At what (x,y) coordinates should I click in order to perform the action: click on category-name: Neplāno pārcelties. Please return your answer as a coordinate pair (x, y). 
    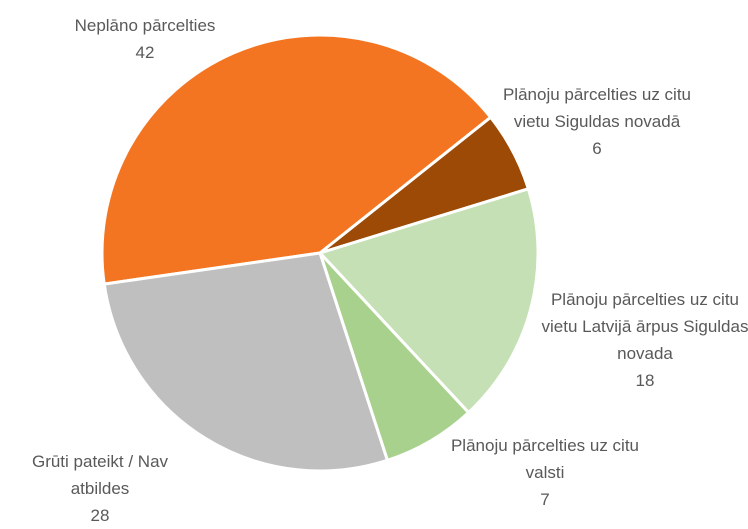
    Looking at the image, I should click on (145, 25).